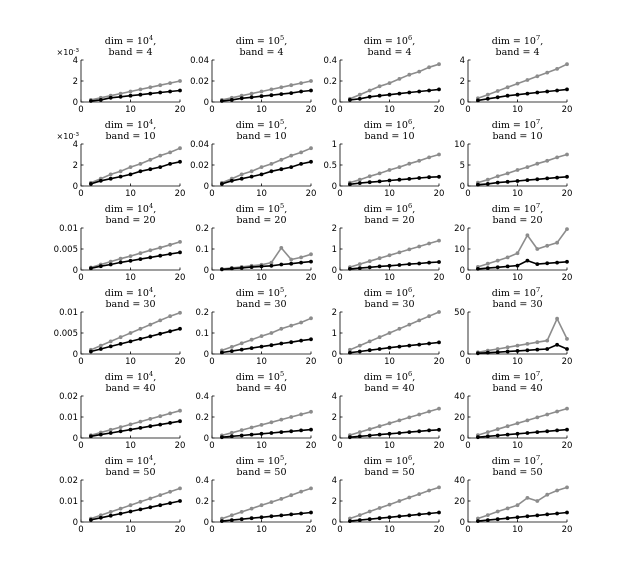 This screenshot has width=622, height=586. Describe the element at coordinates (517, 376) in the screenshot. I see `subplot-title: dim = 107,` at that location.